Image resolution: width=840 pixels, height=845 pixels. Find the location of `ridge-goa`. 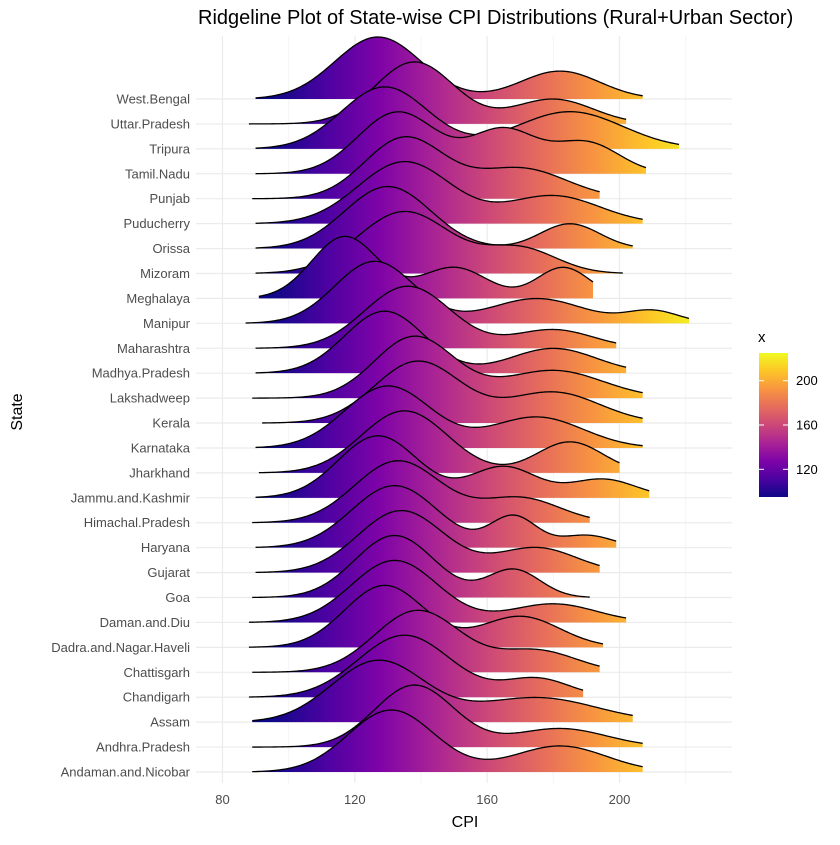

ridge-goa is located at coordinates (421, 566).